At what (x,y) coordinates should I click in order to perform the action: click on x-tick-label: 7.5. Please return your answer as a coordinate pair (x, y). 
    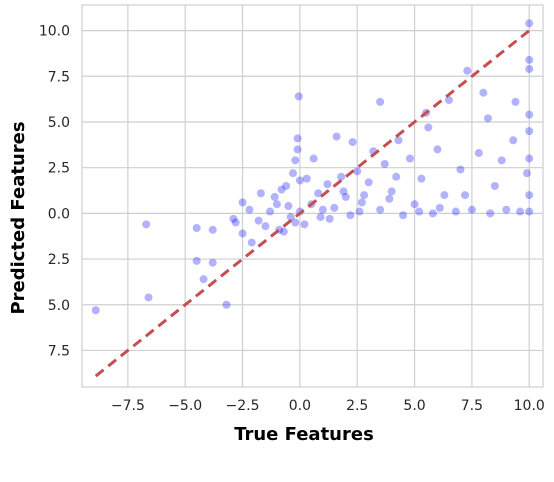
    Looking at the image, I should click on (472, 406).